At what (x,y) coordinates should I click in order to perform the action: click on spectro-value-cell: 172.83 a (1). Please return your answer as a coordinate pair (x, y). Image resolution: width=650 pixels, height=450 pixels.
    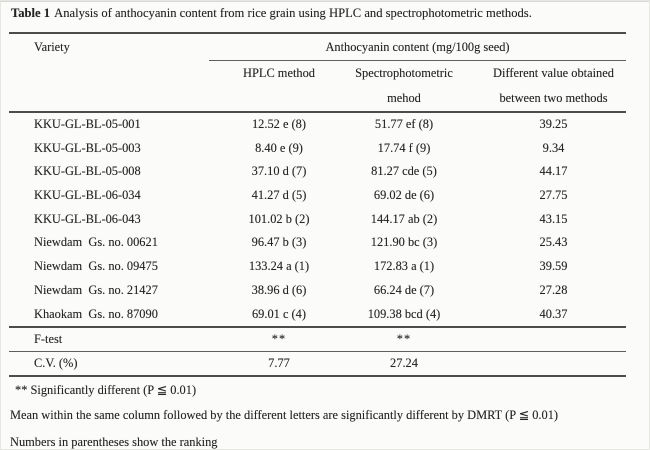
    Looking at the image, I should click on (404, 266).